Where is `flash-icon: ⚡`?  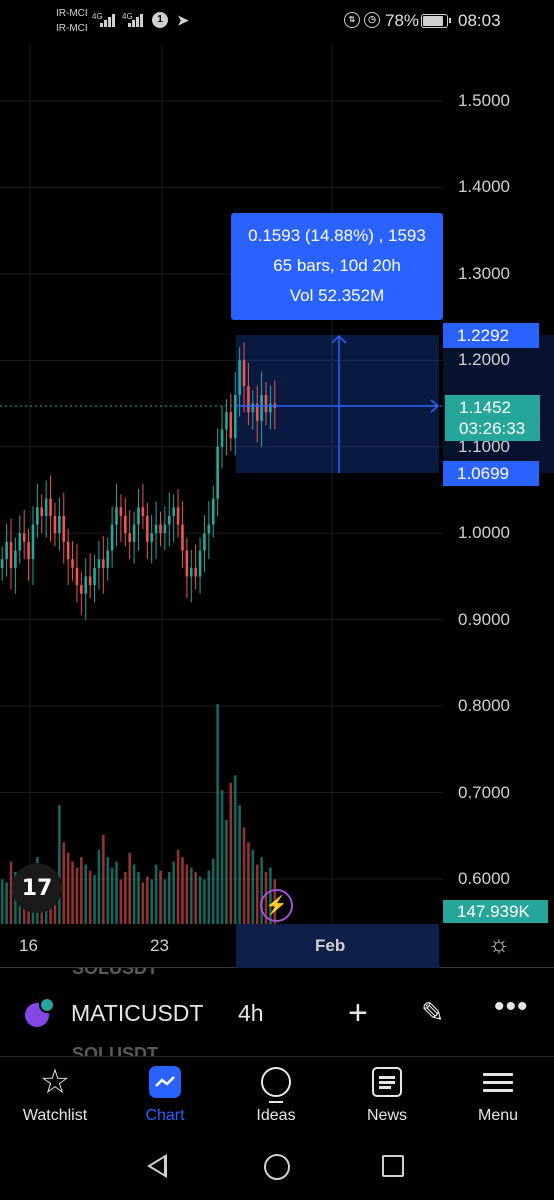
flash-icon: ⚡ is located at coordinates (276, 905).